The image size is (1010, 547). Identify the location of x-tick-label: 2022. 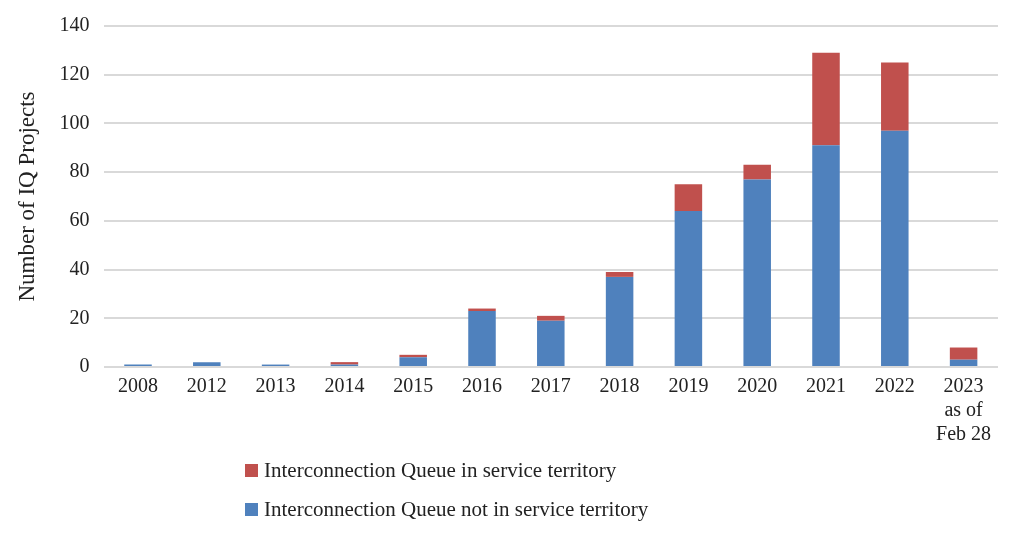
(894, 385).